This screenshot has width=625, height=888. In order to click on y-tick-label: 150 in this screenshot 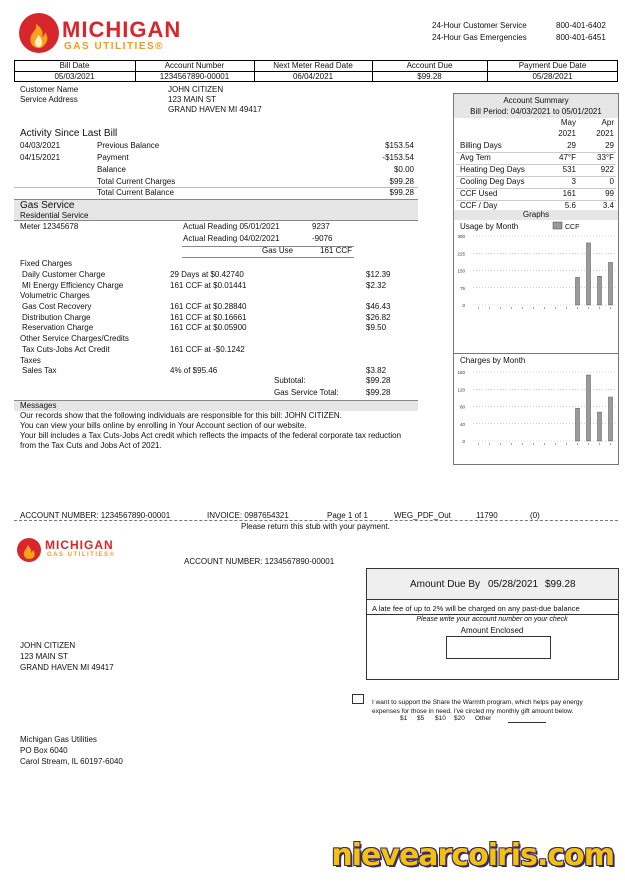, I will do `click(461, 271)`.